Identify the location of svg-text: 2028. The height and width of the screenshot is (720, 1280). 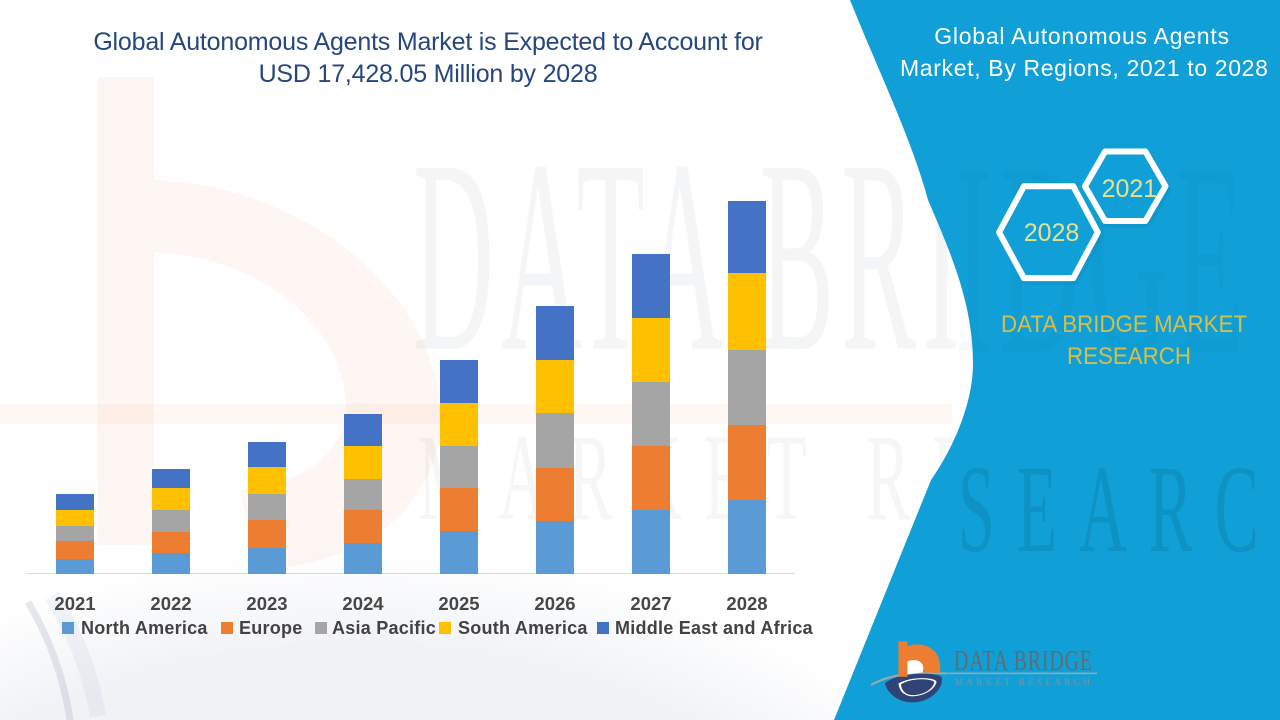
(1052, 233).